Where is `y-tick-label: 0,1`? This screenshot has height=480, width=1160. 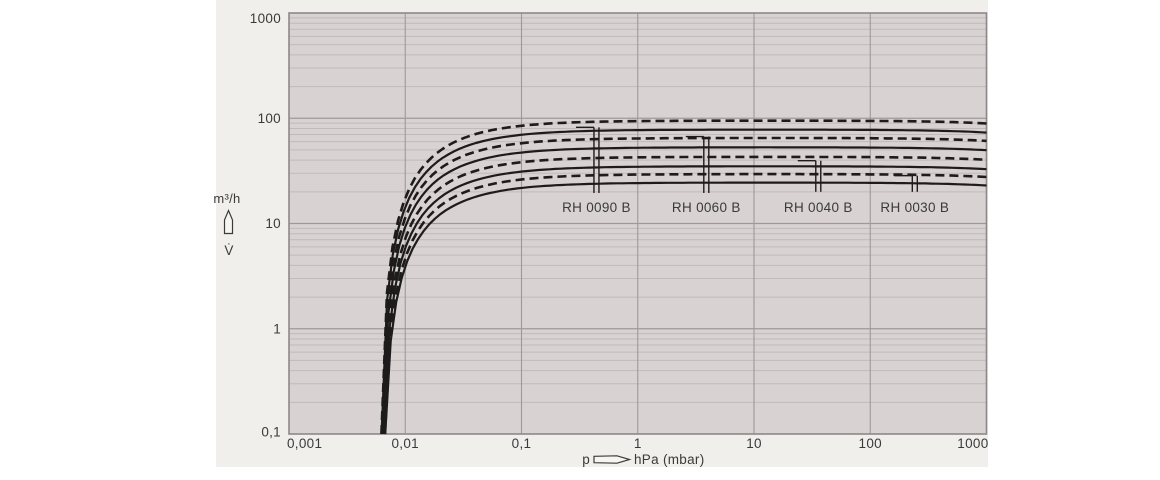
y-tick-label: 0,1 is located at coordinates (271, 432).